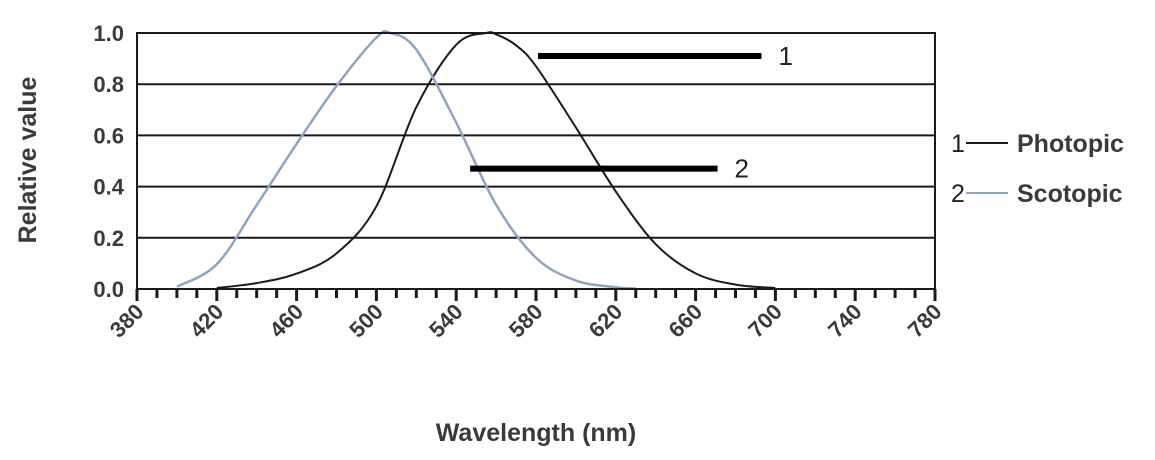 The height and width of the screenshot is (460, 1155). Describe the element at coordinates (1037, 169) in the screenshot. I see `legend: 1 Photopic 2 Scotopic` at that location.